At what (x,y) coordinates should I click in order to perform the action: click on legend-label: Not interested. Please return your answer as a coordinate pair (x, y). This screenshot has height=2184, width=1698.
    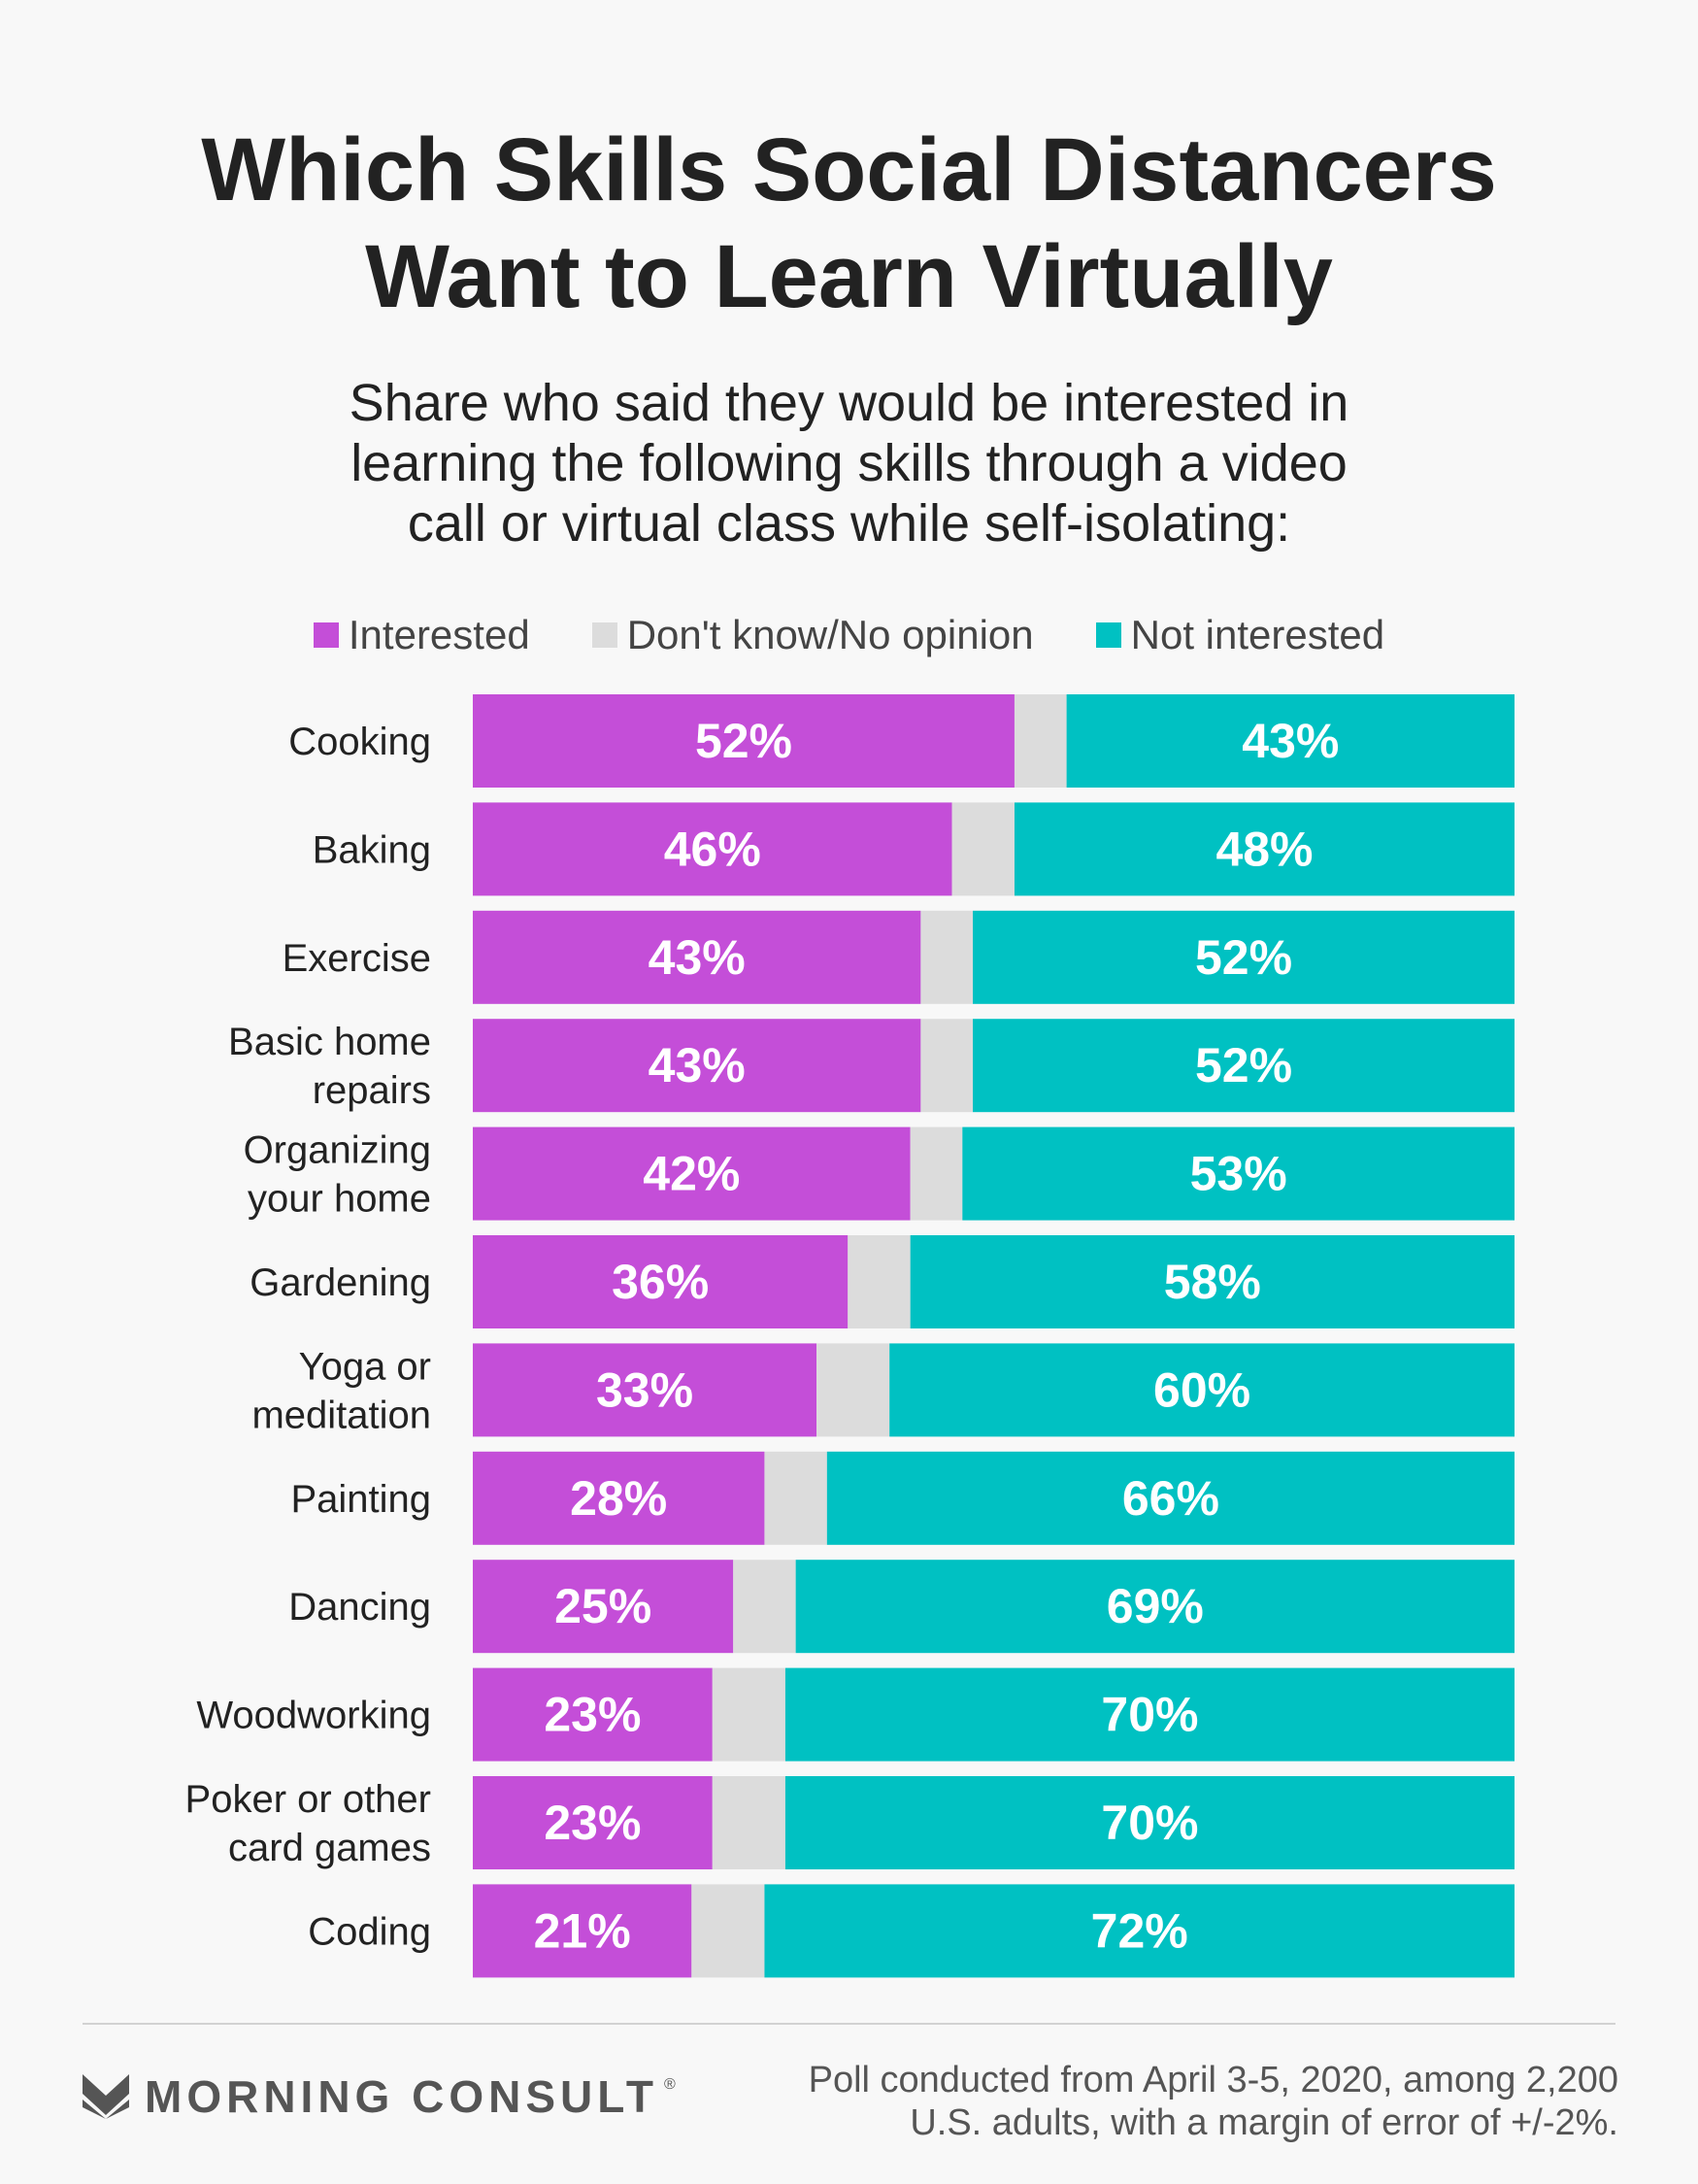
    Looking at the image, I should click on (1257, 634).